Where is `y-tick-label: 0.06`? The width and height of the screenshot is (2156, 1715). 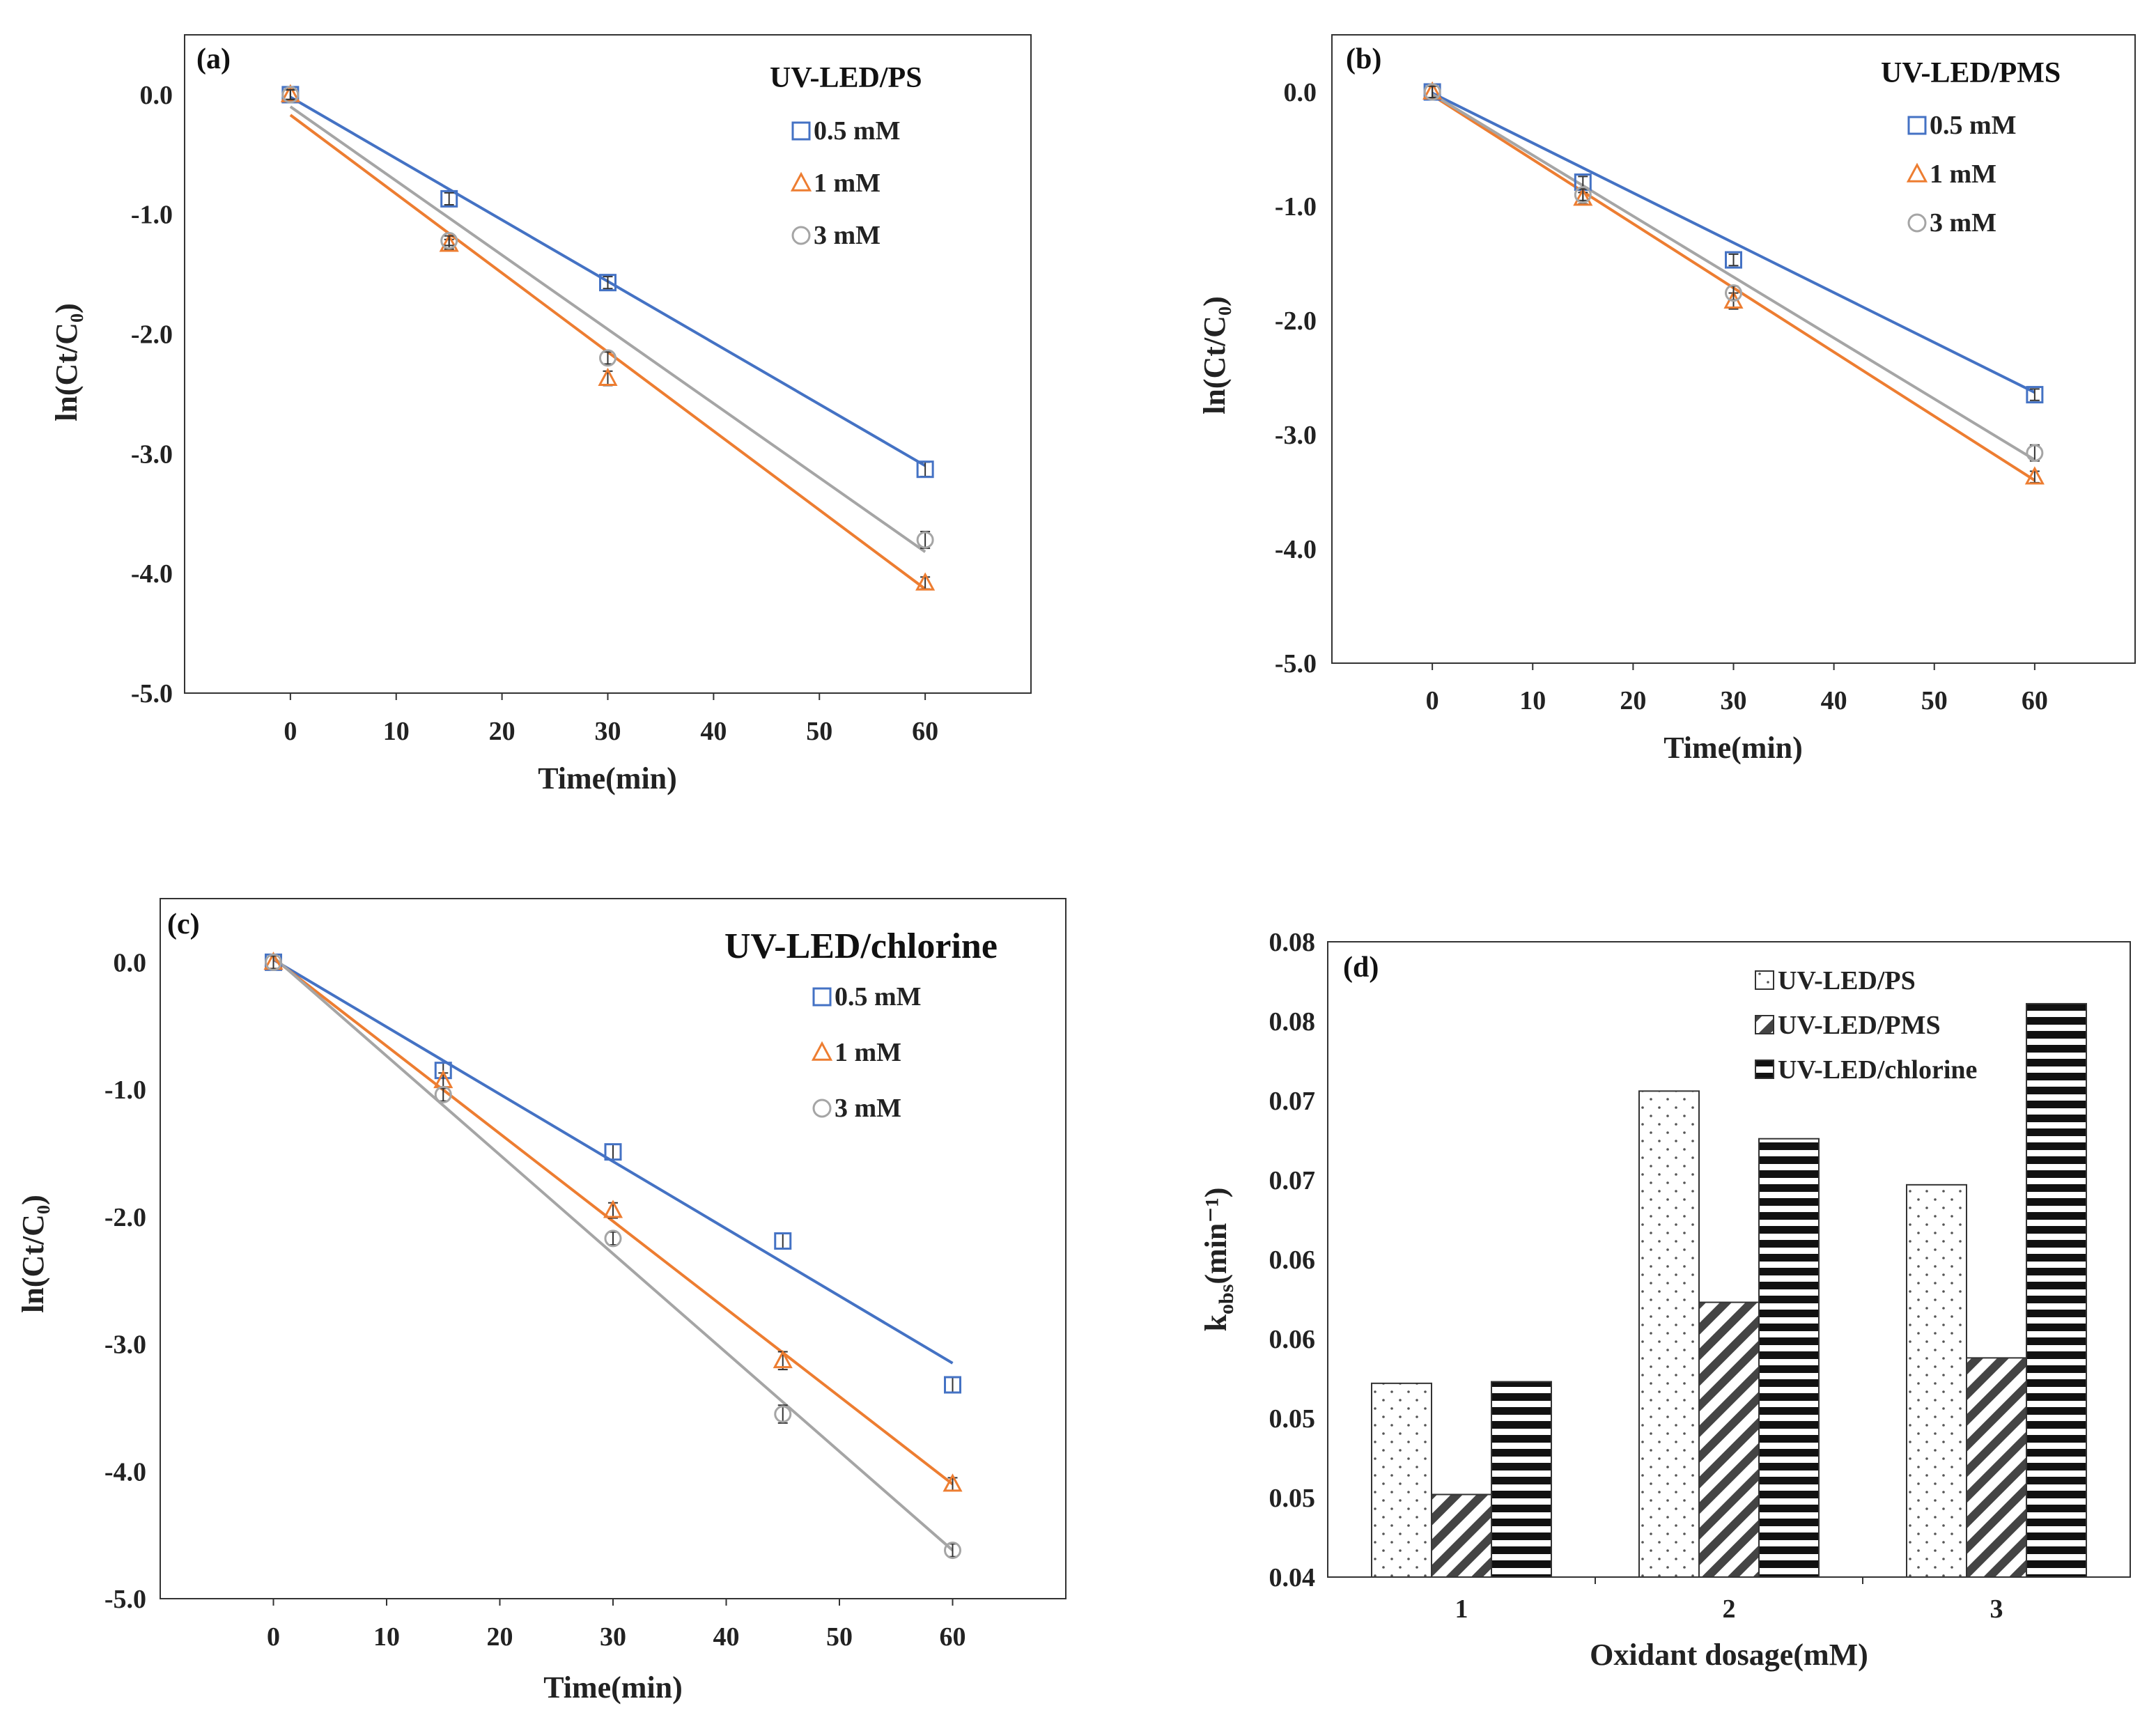 y-tick-label: 0.06 is located at coordinates (1292, 1260).